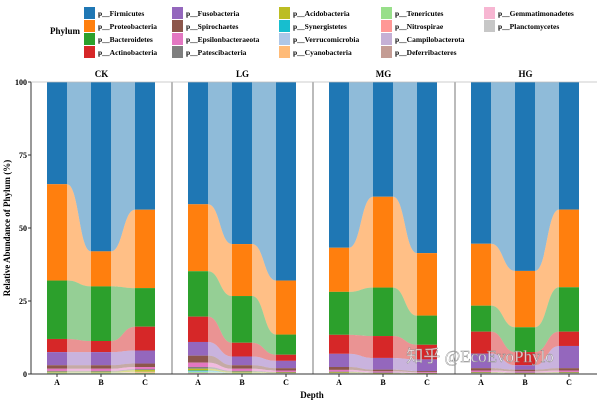  I want to click on flow-tenericutes, so click(220, 373).